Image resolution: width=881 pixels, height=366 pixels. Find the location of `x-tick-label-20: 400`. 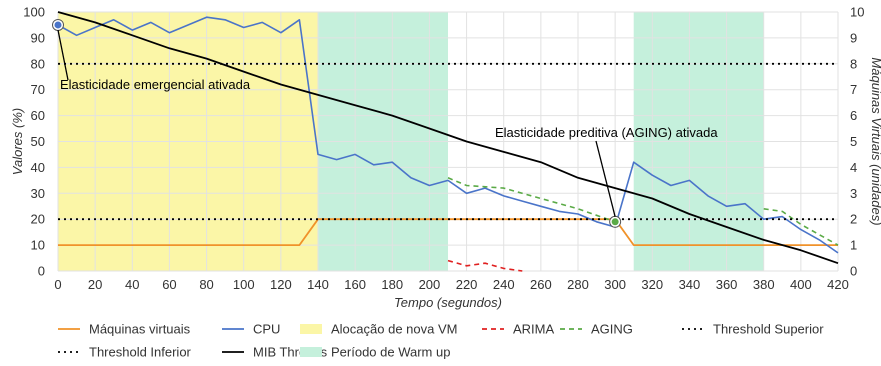

x-tick-label-20: 400 is located at coordinates (801, 284).